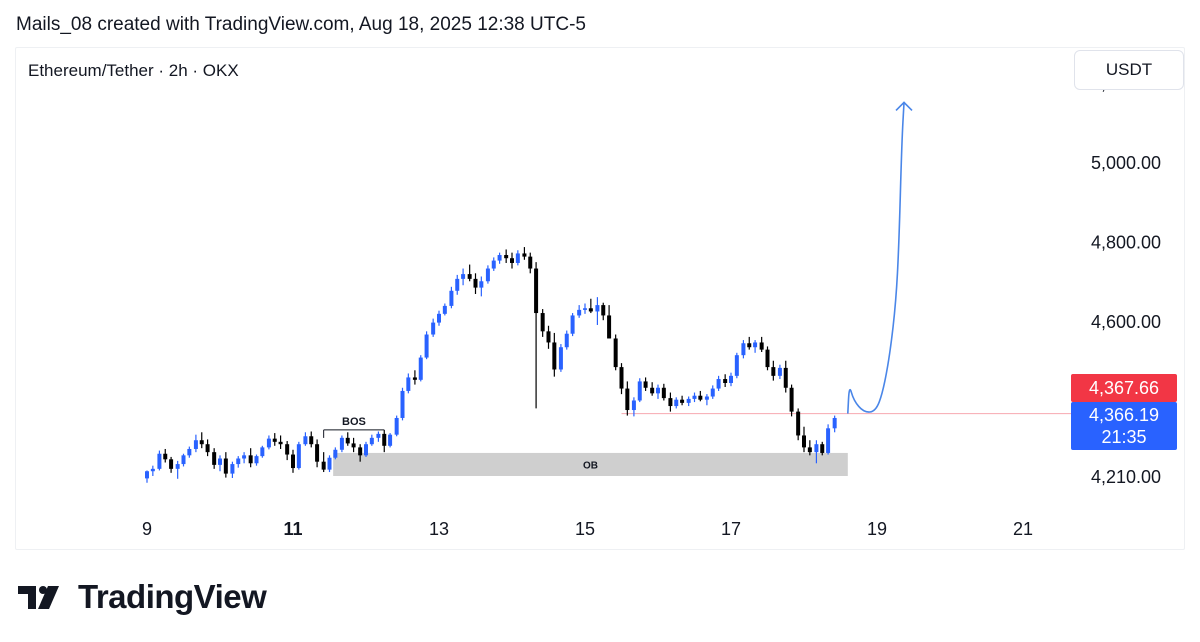 This screenshot has width=1200, height=642. What do you see at coordinates (590, 465) in the screenshot?
I see `ob-label: OB` at bounding box center [590, 465].